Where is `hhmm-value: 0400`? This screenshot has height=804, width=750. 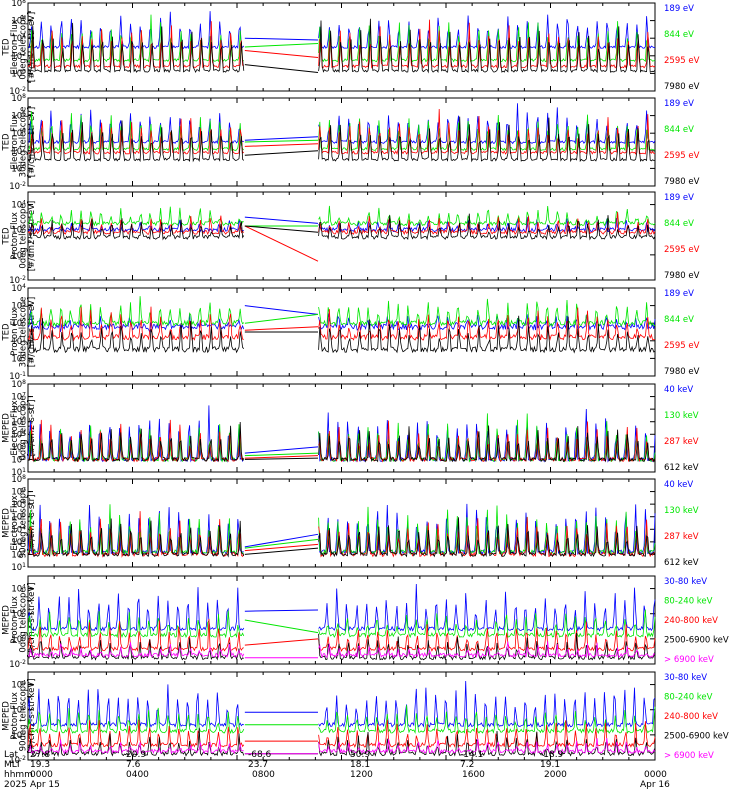 hhmm-value: 0400 is located at coordinates (137, 775).